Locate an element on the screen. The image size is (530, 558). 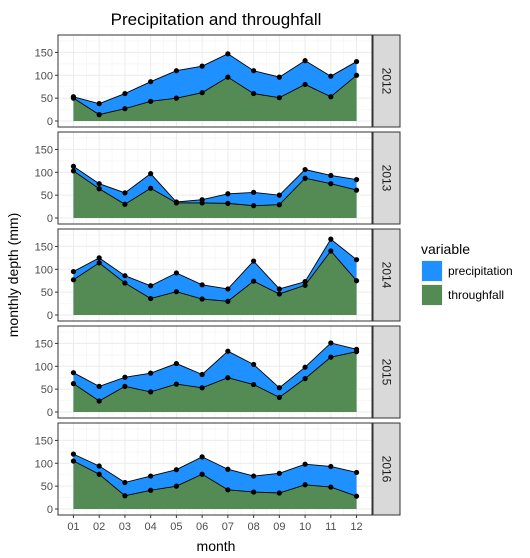
facet-strip-label: 2012 is located at coordinates (387, 81).